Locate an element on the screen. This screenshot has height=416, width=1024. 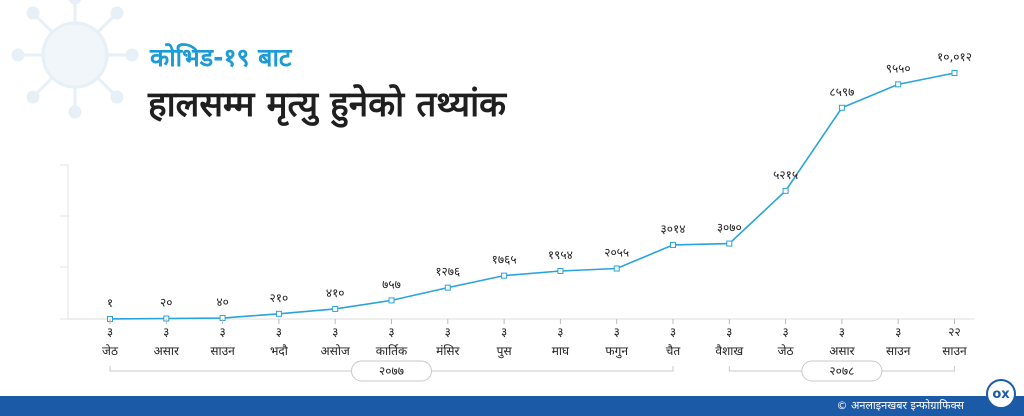
data-label: २०५५ is located at coordinates (616, 253).